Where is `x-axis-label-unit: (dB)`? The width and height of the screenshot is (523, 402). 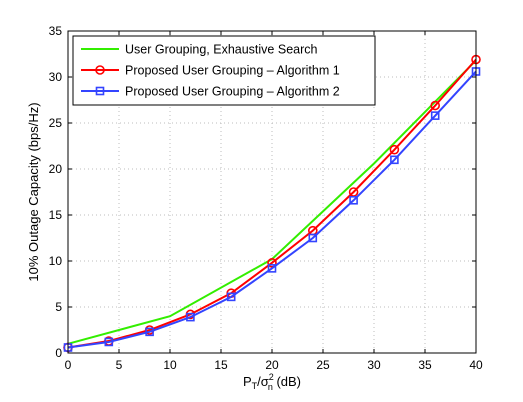
x-axis-label-unit: (dB) is located at coordinates (287, 381).